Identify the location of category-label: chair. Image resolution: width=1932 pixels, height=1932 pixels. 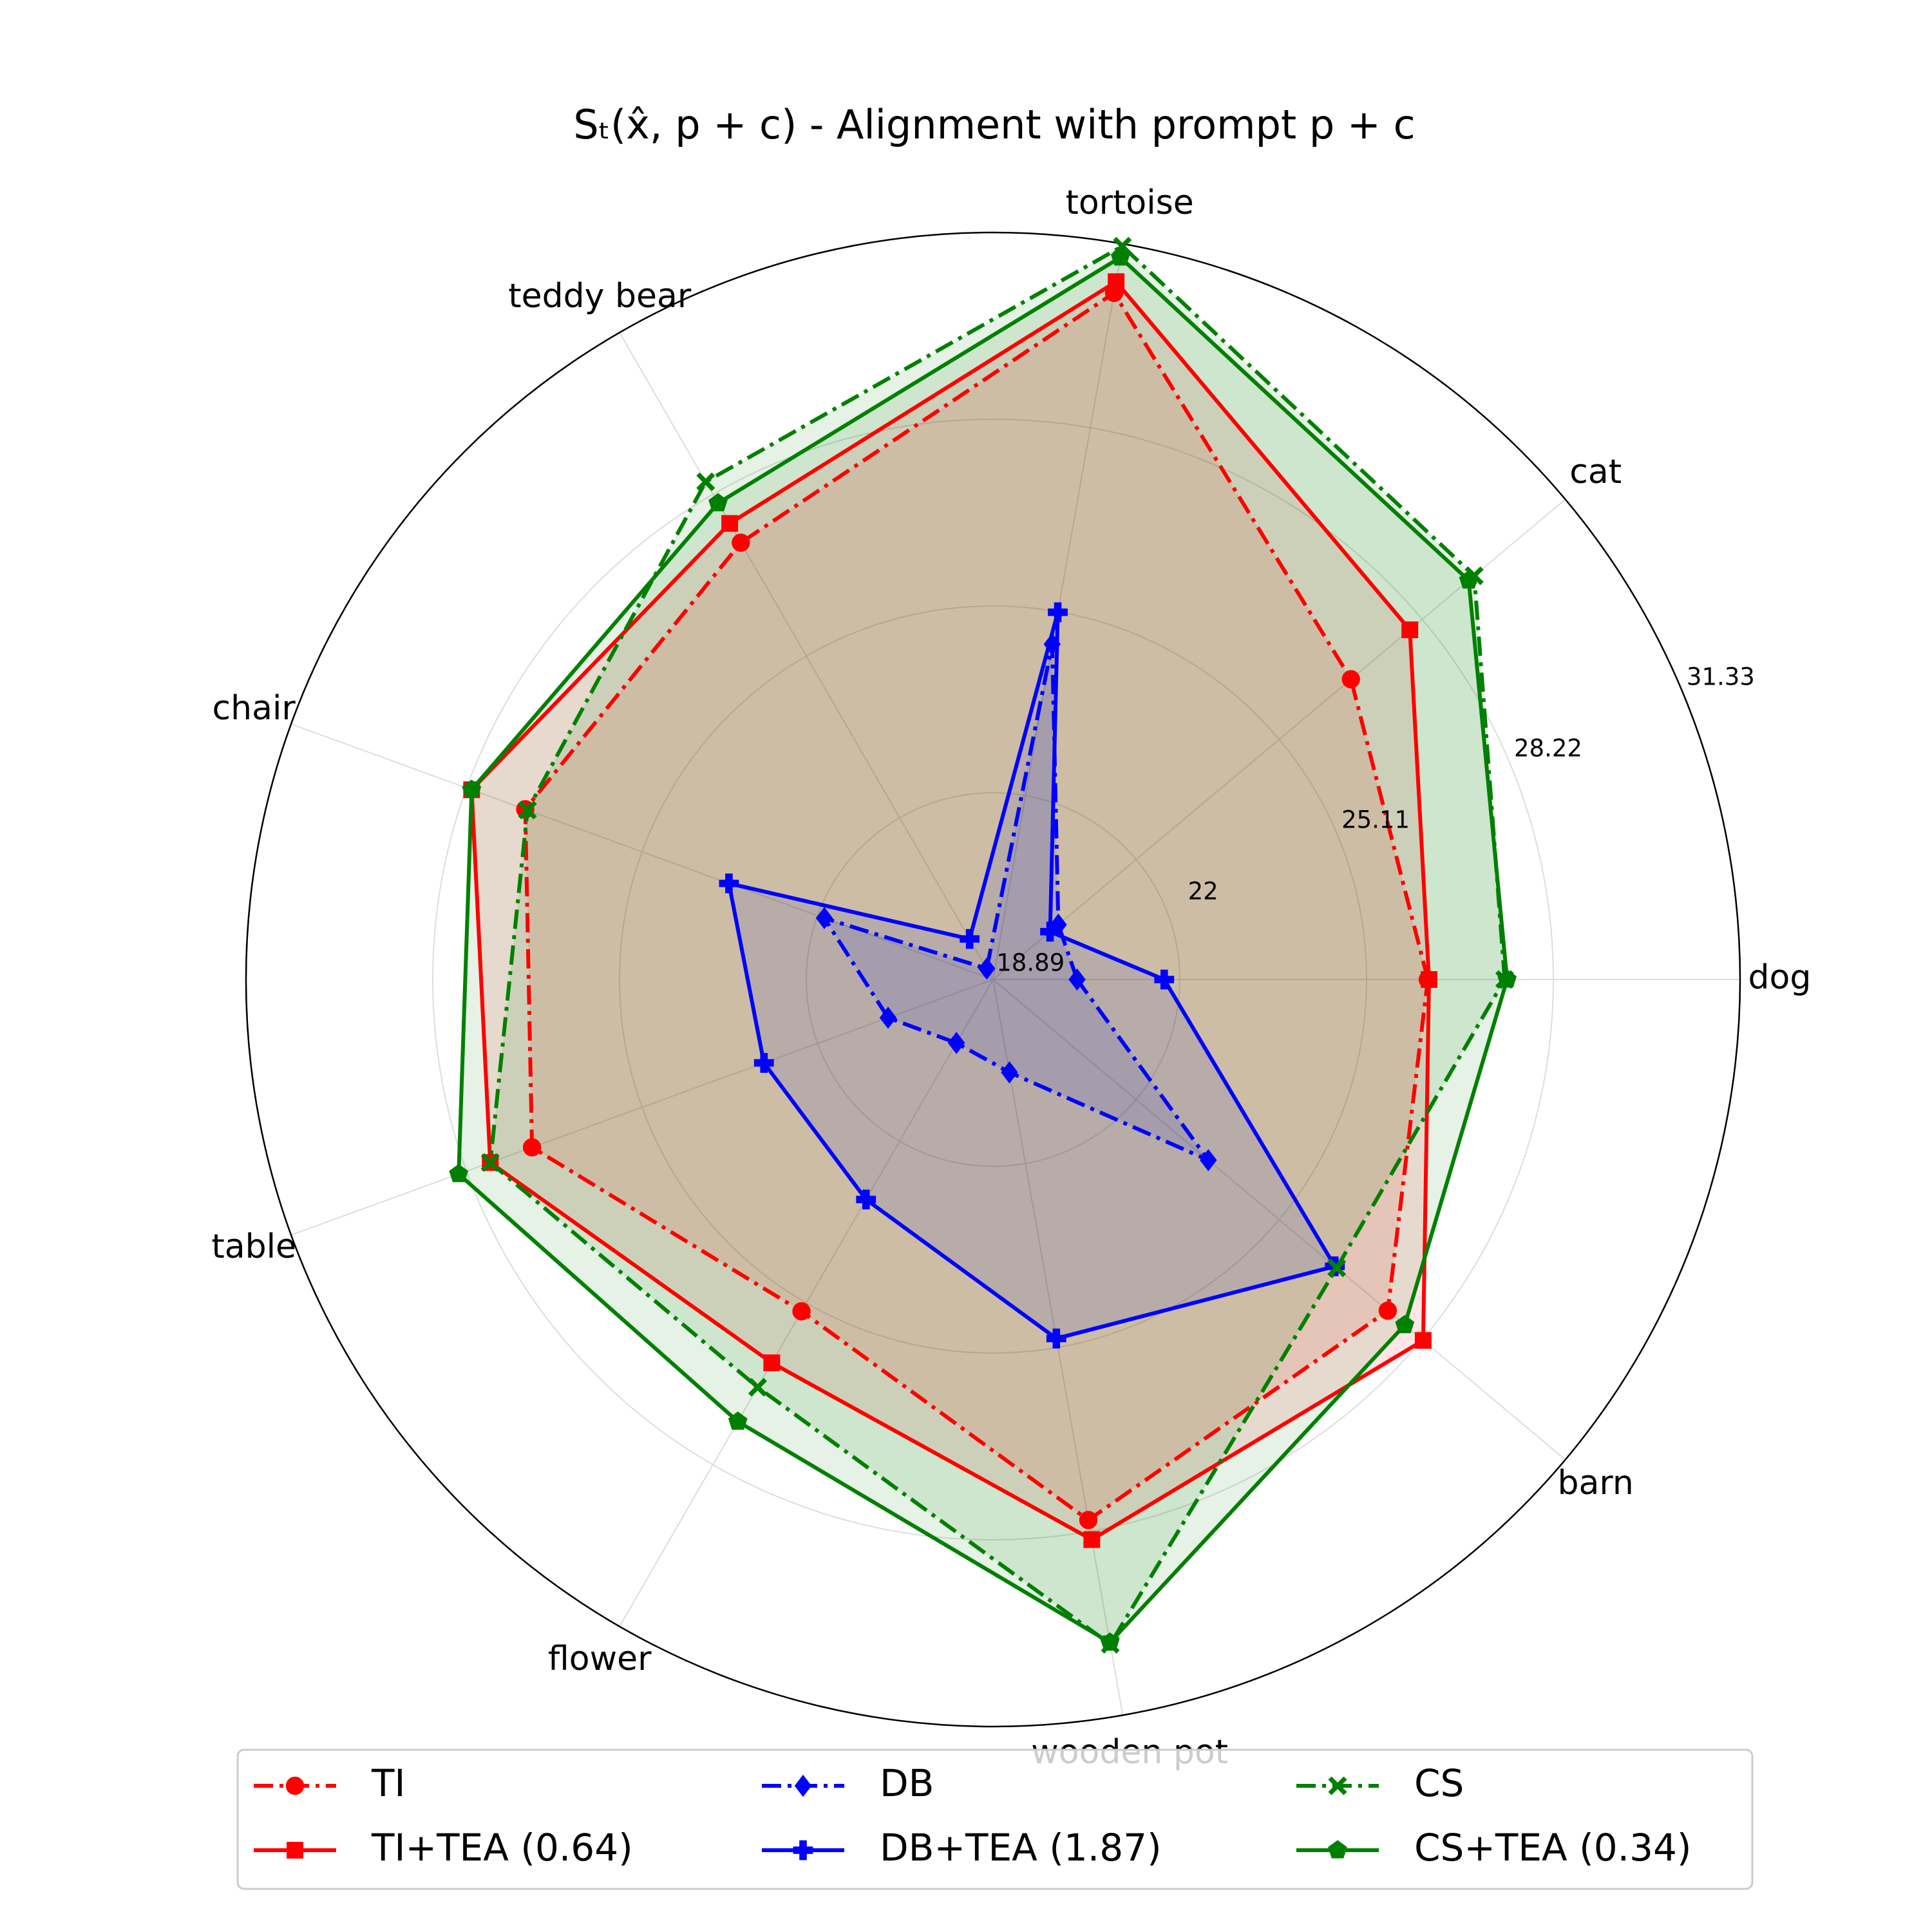
(255, 709).